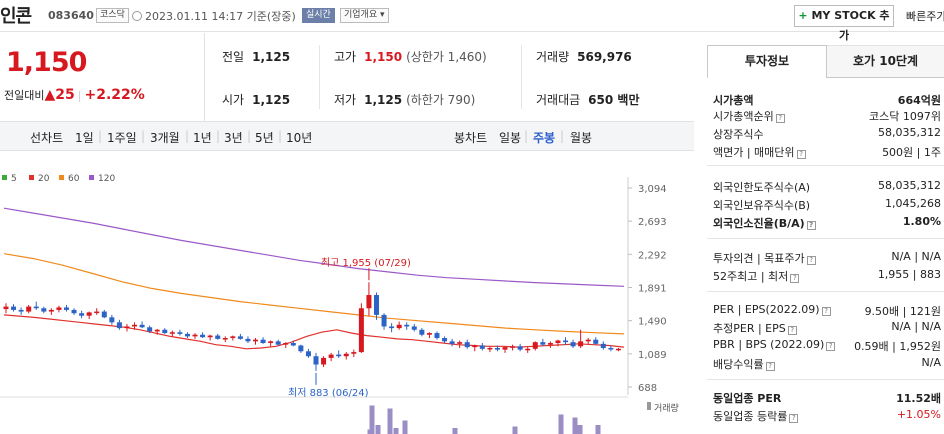 This screenshot has height=434, width=944. Describe the element at coordinates (102, 77) in the screenshot. I see `price-summary: 1,150 전일대비▲25 | +2.22%` at that location.